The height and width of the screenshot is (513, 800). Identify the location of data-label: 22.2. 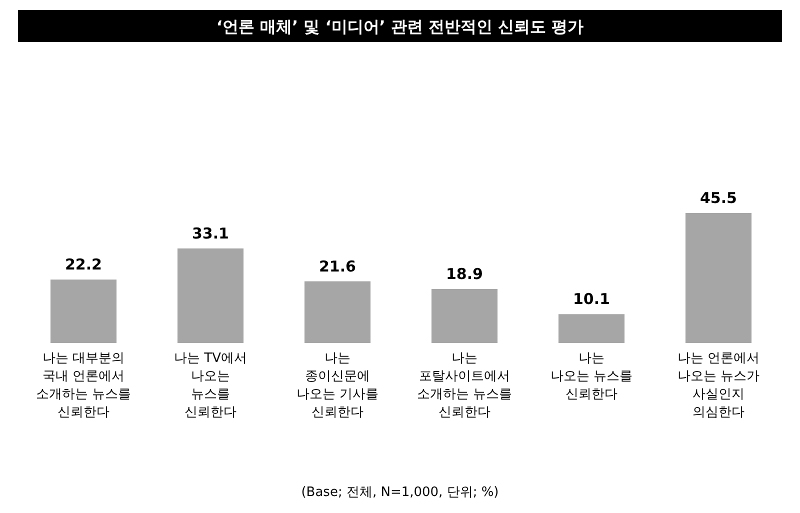
(83, 265).